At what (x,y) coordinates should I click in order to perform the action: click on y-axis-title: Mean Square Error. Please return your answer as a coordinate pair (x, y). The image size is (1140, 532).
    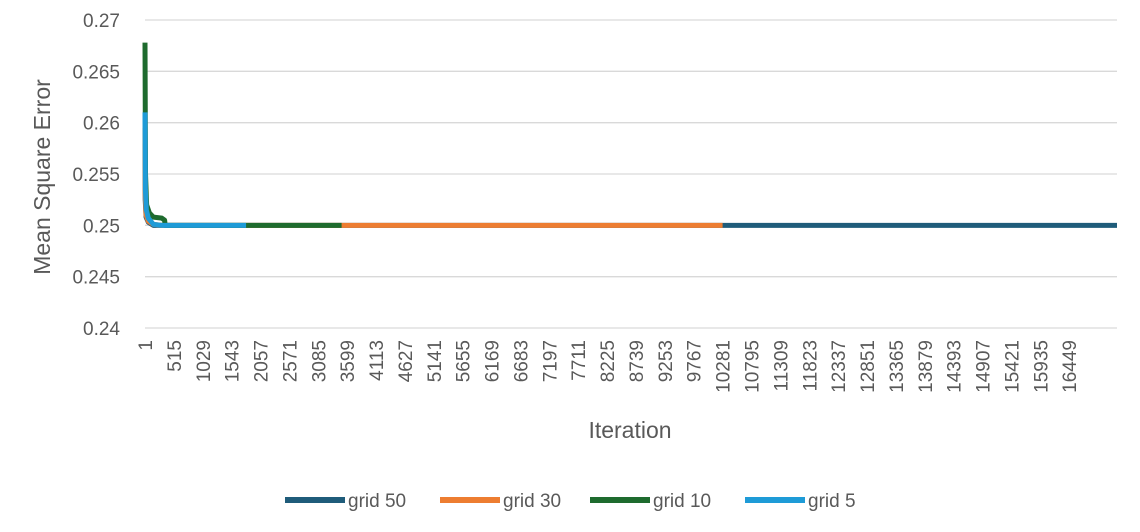
    Looking at the image, I should click on (42, 177).